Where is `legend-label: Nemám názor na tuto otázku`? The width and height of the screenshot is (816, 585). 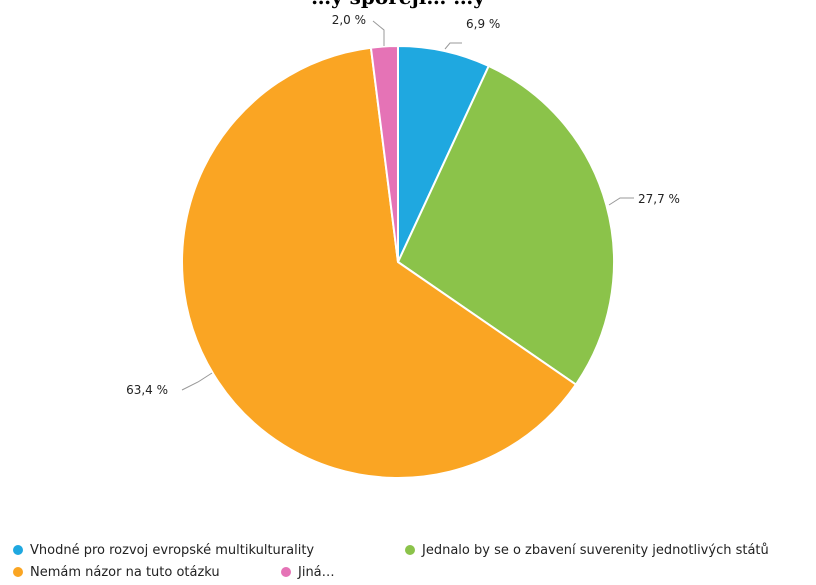 legend-label: Nemám názor na tuto otázku is located at coordinates (125, 572).